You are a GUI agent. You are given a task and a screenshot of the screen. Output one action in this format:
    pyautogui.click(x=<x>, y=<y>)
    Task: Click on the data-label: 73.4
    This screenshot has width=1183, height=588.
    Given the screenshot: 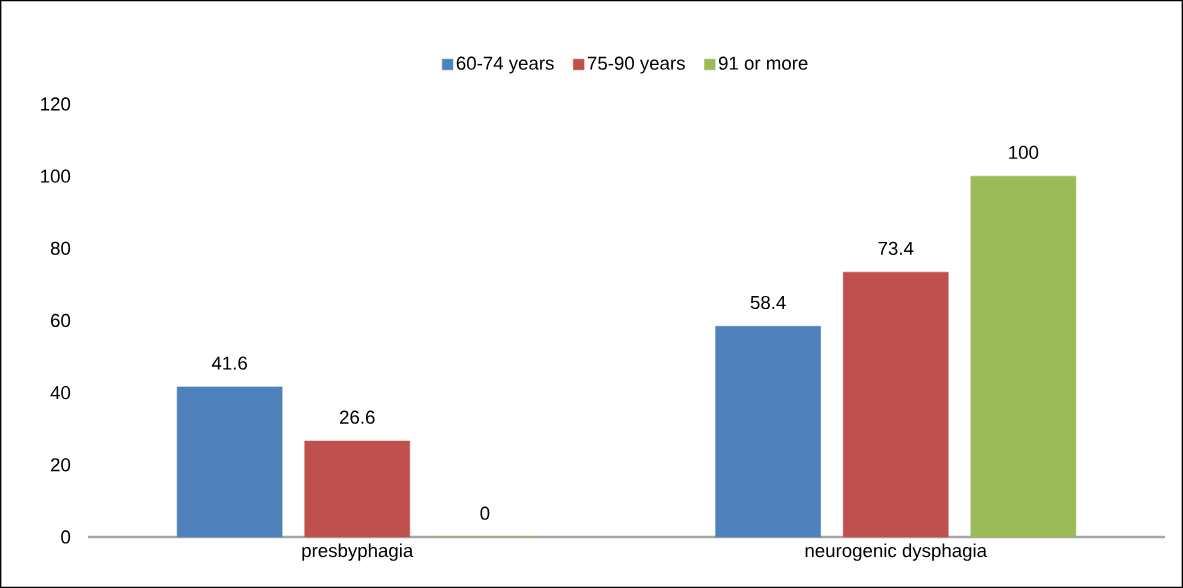 What is the action you would take?
    pyautogui.click(x=896, y=248)
    